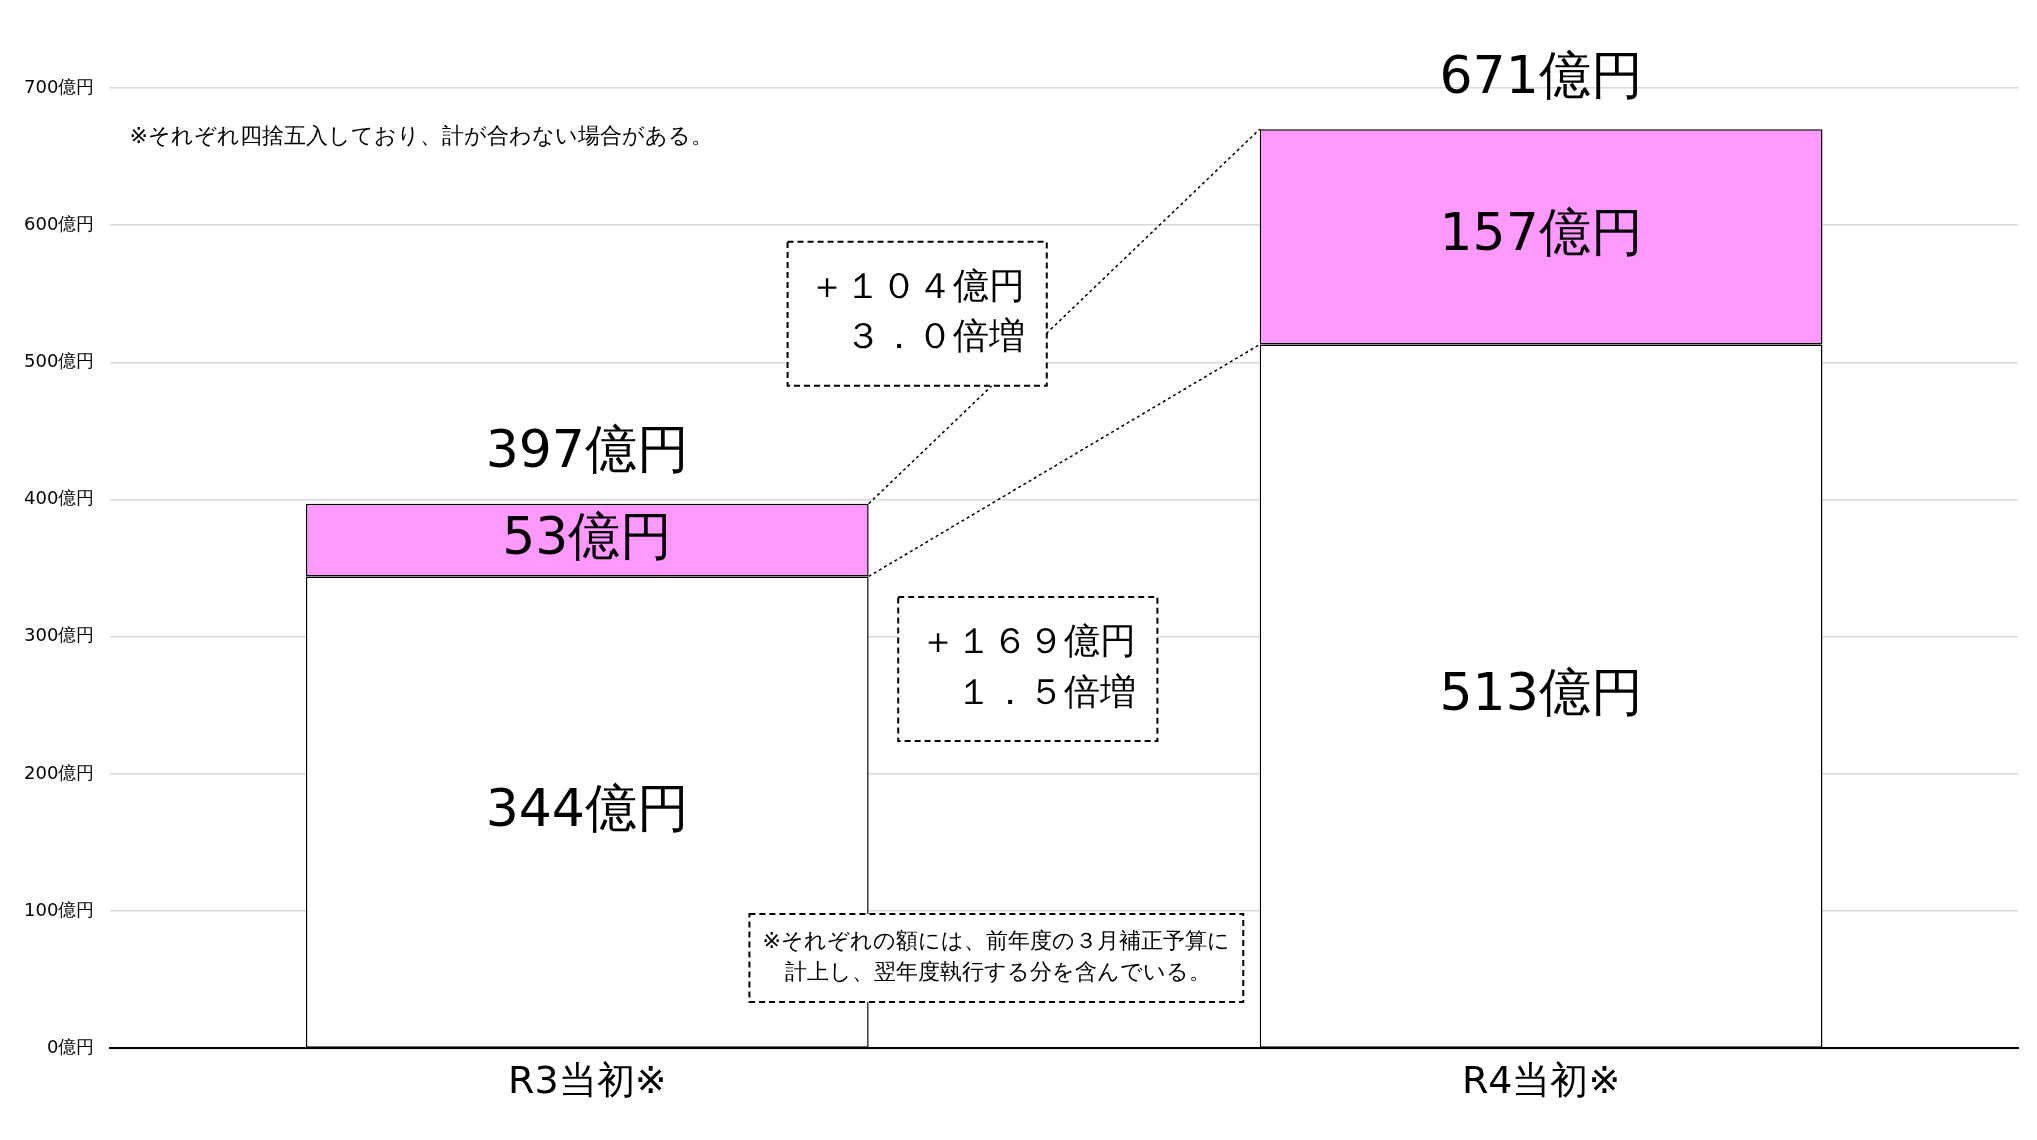 This screenshot has height=1140, width=2037. Describe the element at coordinates (1027, 641) in the screenshot. I see `annotation: ＋１６９億円` at that location.